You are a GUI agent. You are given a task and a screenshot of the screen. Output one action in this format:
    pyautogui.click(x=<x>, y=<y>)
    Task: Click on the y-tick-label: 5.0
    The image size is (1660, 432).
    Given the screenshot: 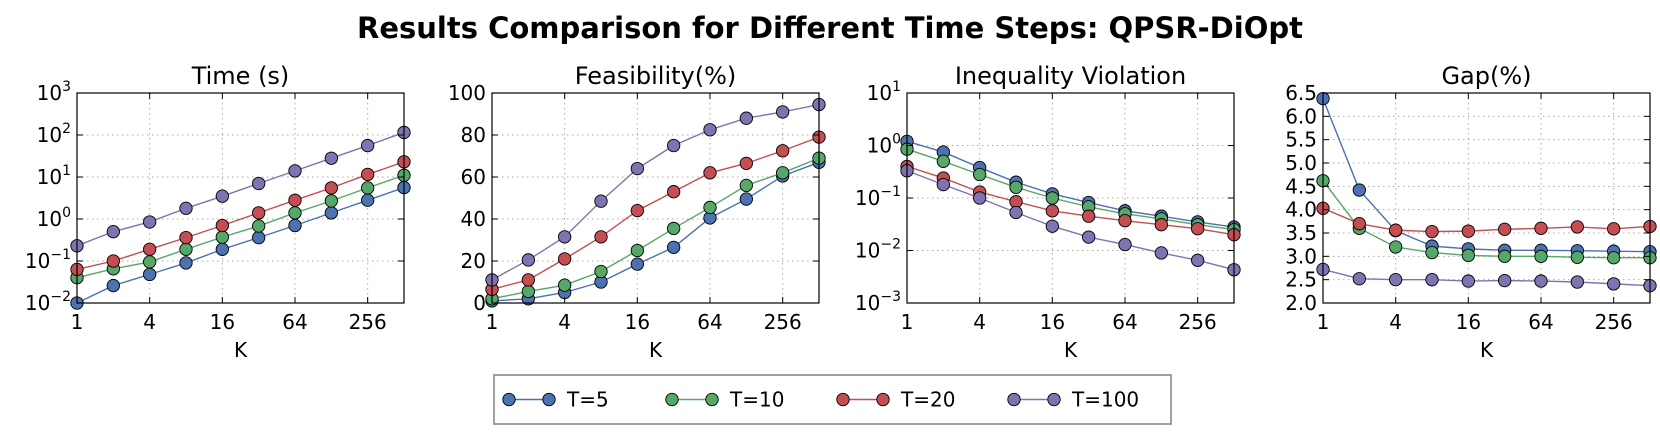 What is the action you would take?
    pyautogui.click(x=1301, y=163)
    